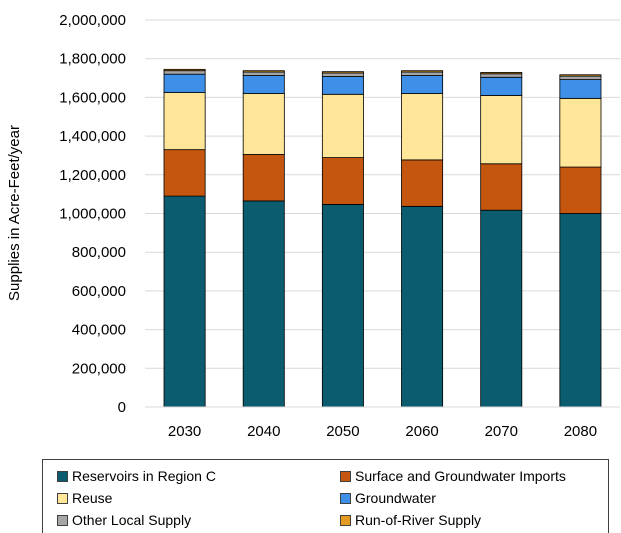 The width and height of the screenshot is (621, 533). What do you see at coordinates (342, 431) in the screenshot?
I see `x-tick-label: 2050` at bounding box center [342, 431].